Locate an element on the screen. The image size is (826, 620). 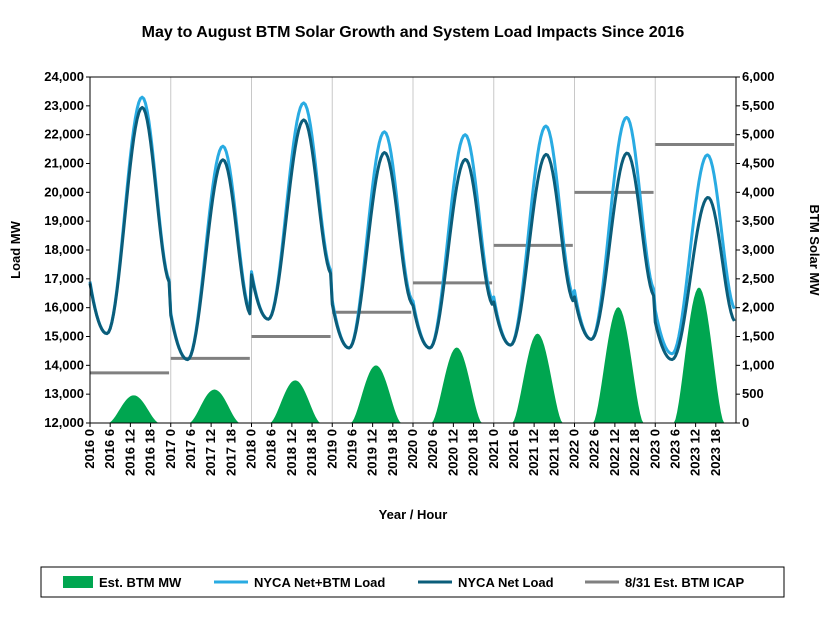
left-tick-label: 18,000 is located at coordinates (64, 249).